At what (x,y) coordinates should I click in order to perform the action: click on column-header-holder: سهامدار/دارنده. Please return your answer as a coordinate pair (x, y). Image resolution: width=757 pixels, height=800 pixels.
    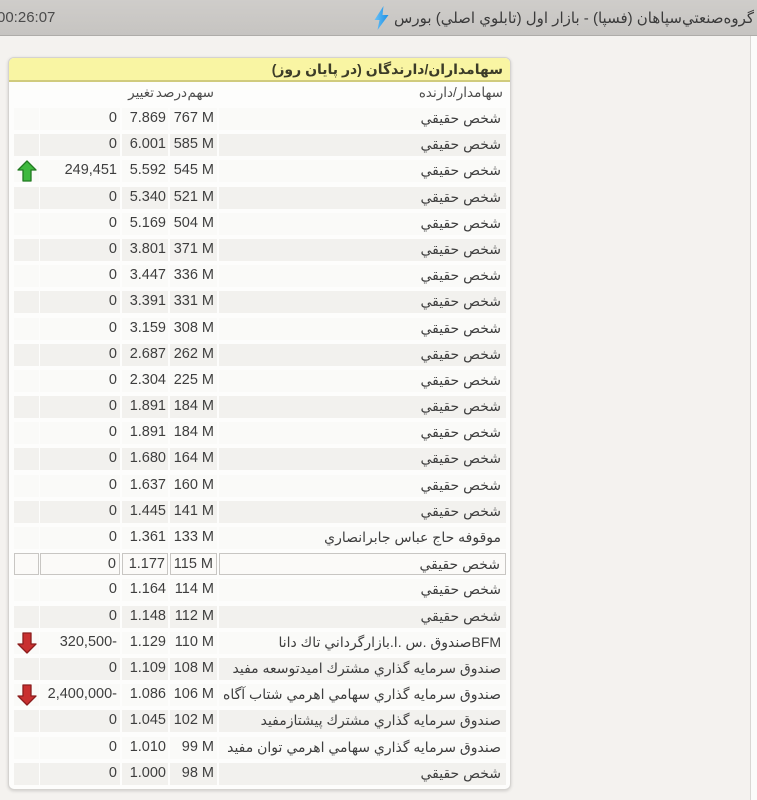
    Looking at the image, I should click on (460, 92).